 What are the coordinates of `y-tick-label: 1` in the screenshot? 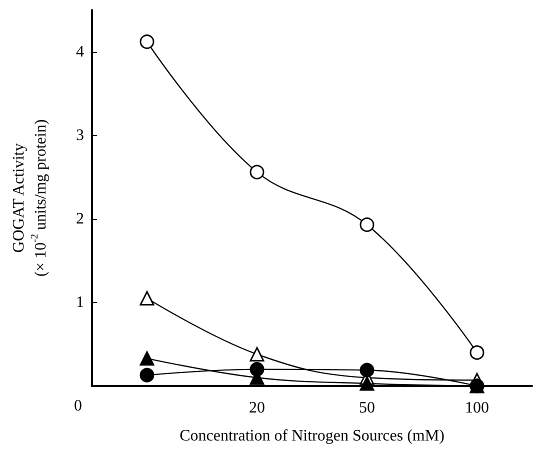 It's located at (80, 302).